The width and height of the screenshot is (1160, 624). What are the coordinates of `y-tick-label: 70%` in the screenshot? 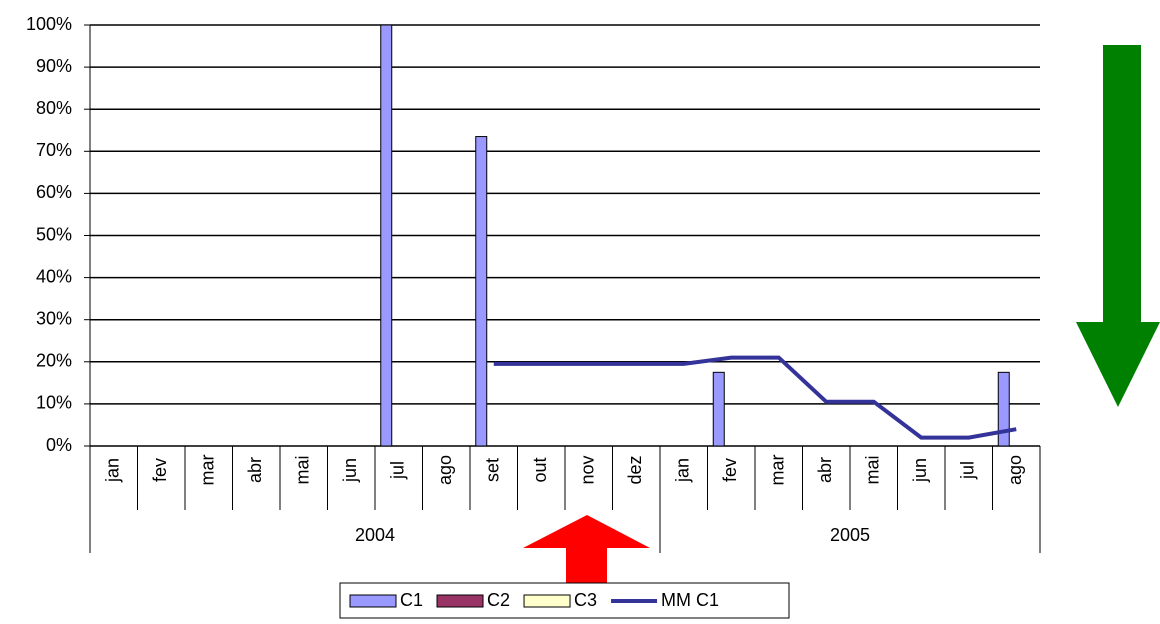 It's located at (54, 150).